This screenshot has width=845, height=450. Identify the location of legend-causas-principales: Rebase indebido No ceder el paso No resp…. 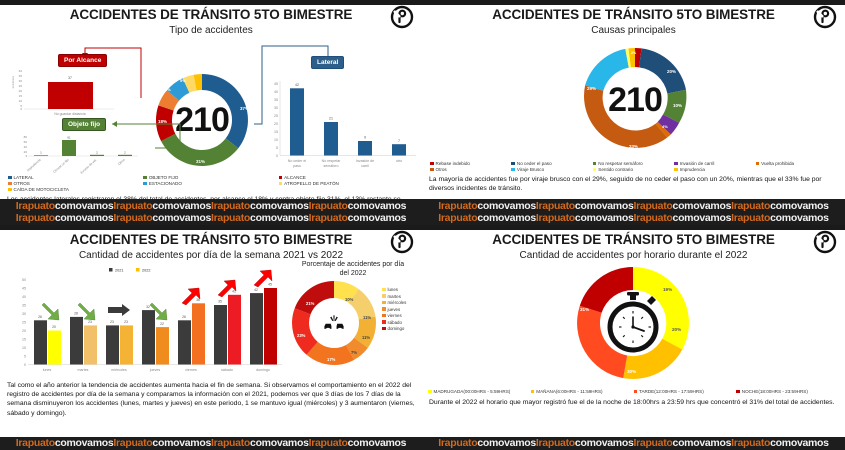
(633, 166).